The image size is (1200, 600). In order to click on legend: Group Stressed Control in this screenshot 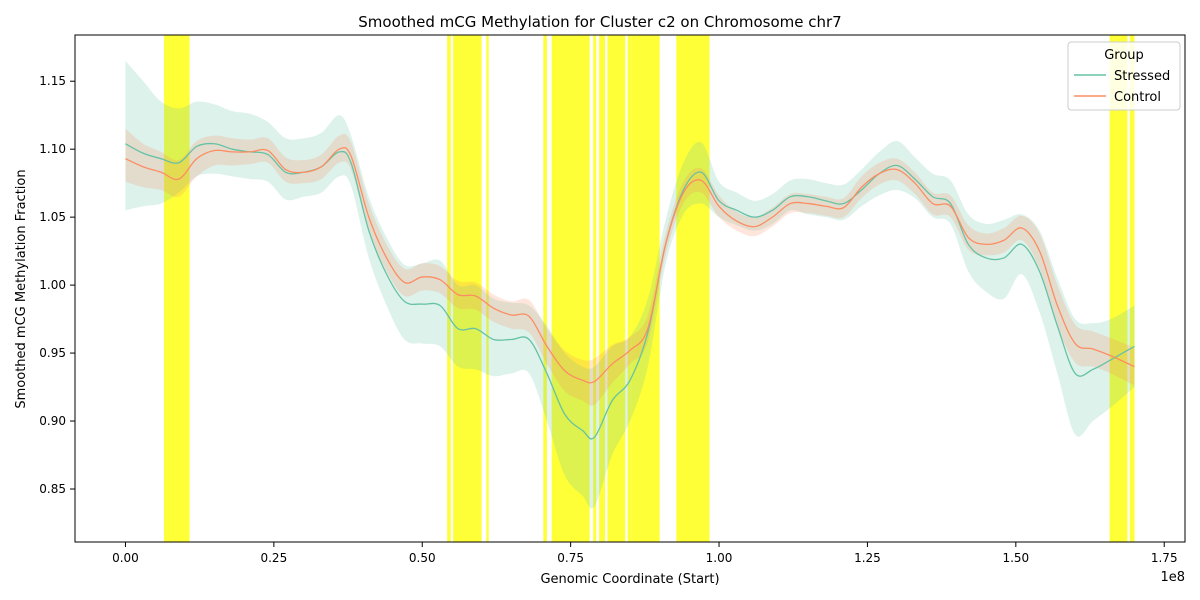, I will do `click(1124, 76)`.